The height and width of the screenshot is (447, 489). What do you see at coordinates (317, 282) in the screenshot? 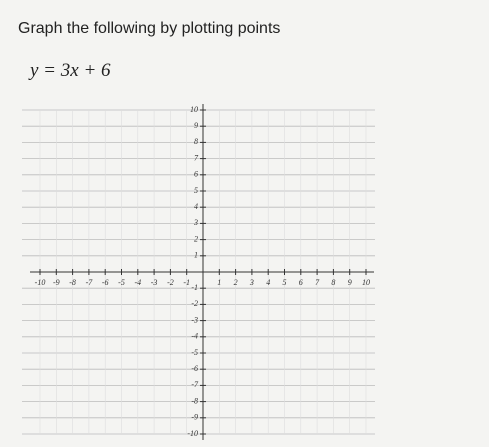
I see `x-tick-label: 7` at bounding box center [317, 282].